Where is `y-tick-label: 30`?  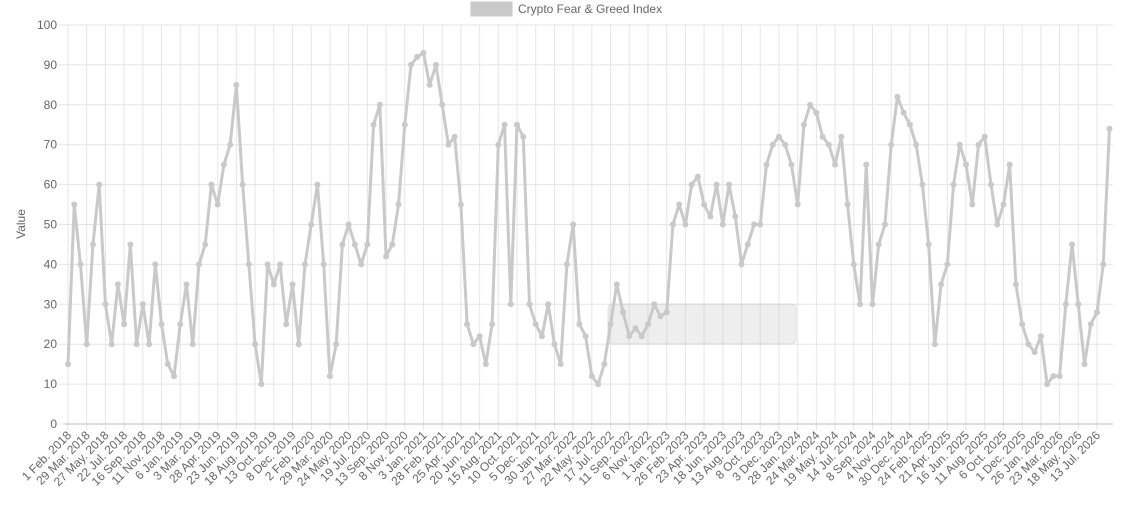 y-tick-label: 30 is located at coordinates (51, 304).